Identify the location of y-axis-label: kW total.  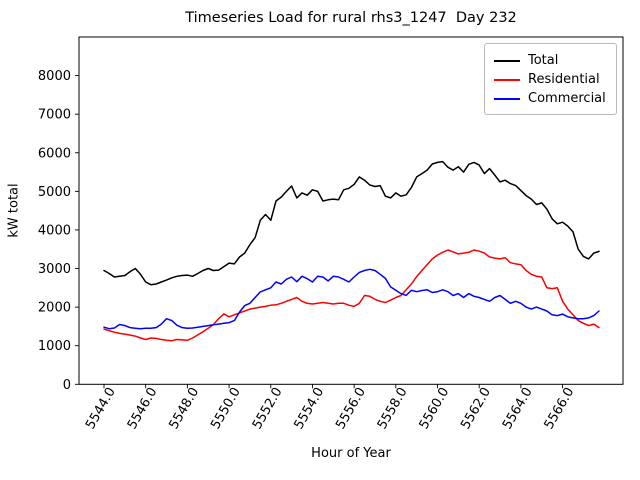
(14, 210).